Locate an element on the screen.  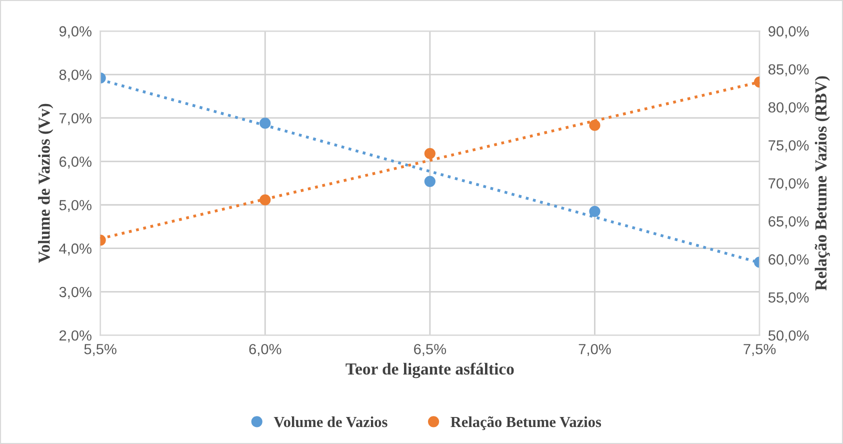
y2-tick-label: 55,0% is located at coordinates (788, 298).